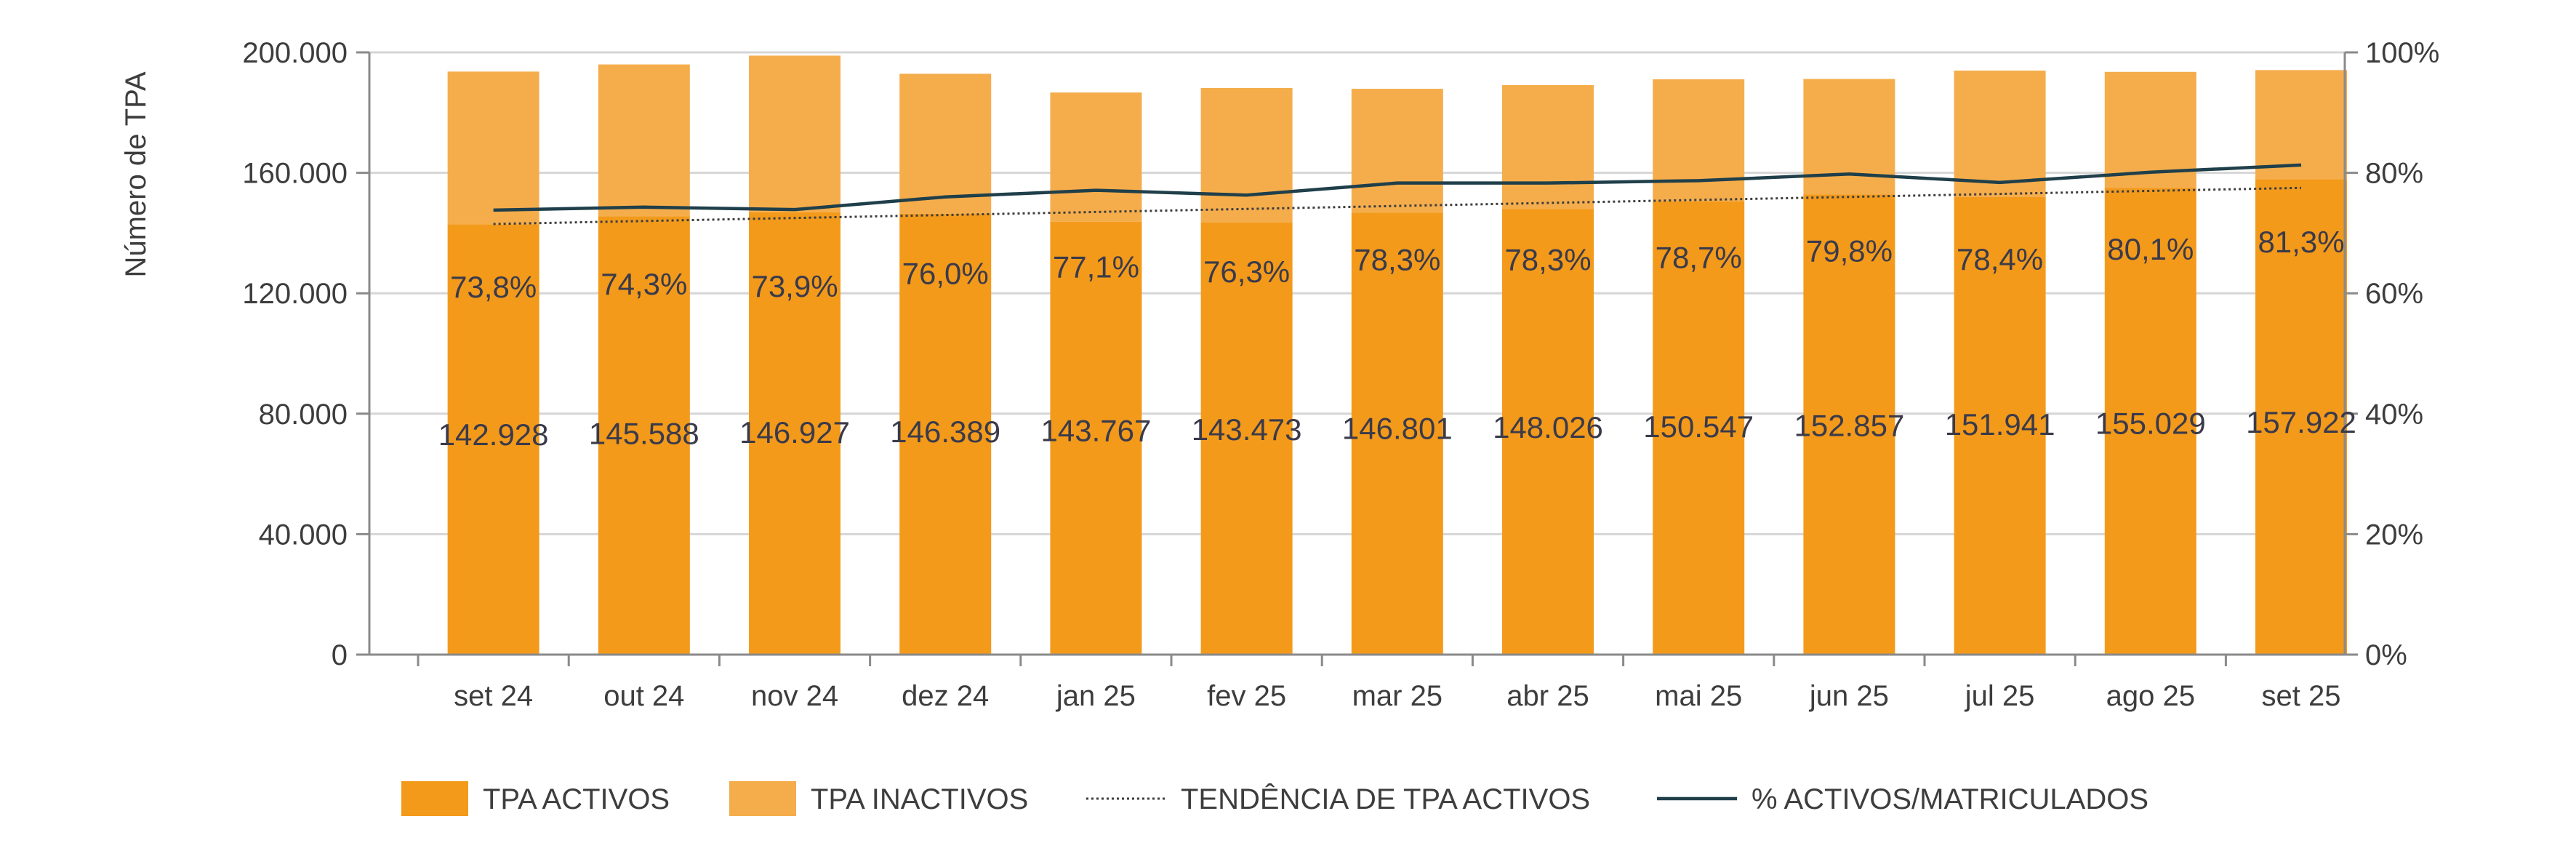 The height and width of the screenshot is (859, 2576). Describe the element at coordinates (303, 415) in the screenshot. I see `y-tick-label: 80.000` at that location.